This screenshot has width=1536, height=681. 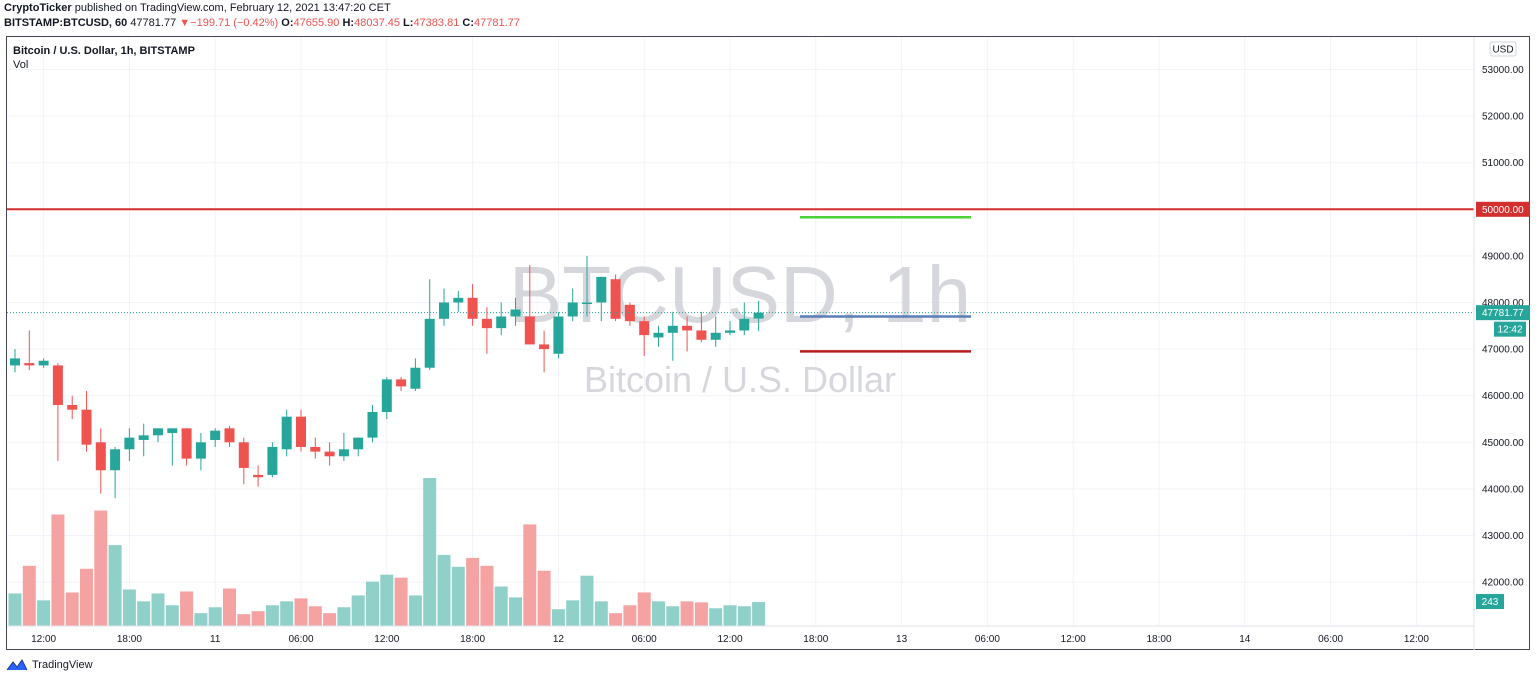 What do you see at coordinates (1503, 489) in the screenshot?
I see `y-tick-label: 44000.00` at bounding box center [1503, 489].